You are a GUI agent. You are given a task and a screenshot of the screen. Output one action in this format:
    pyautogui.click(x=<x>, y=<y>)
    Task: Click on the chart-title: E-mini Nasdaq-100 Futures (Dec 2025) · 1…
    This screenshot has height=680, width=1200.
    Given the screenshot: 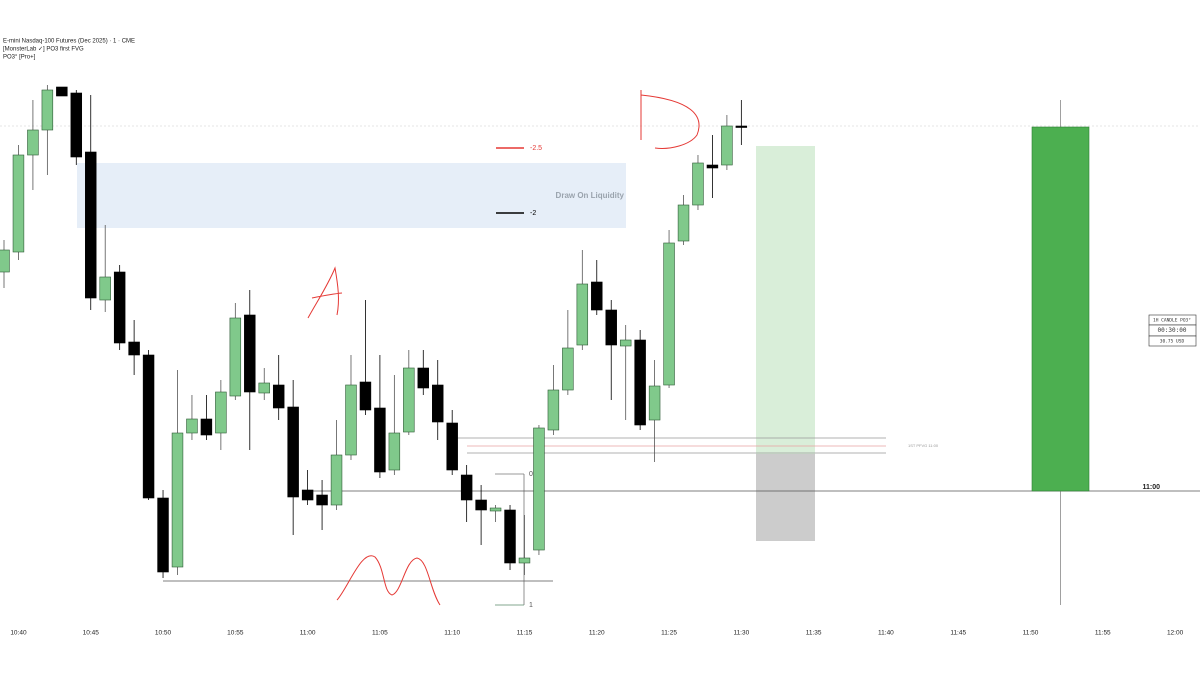 What is the action you would take?
    pyautogui.click(x=69, y=42)
    